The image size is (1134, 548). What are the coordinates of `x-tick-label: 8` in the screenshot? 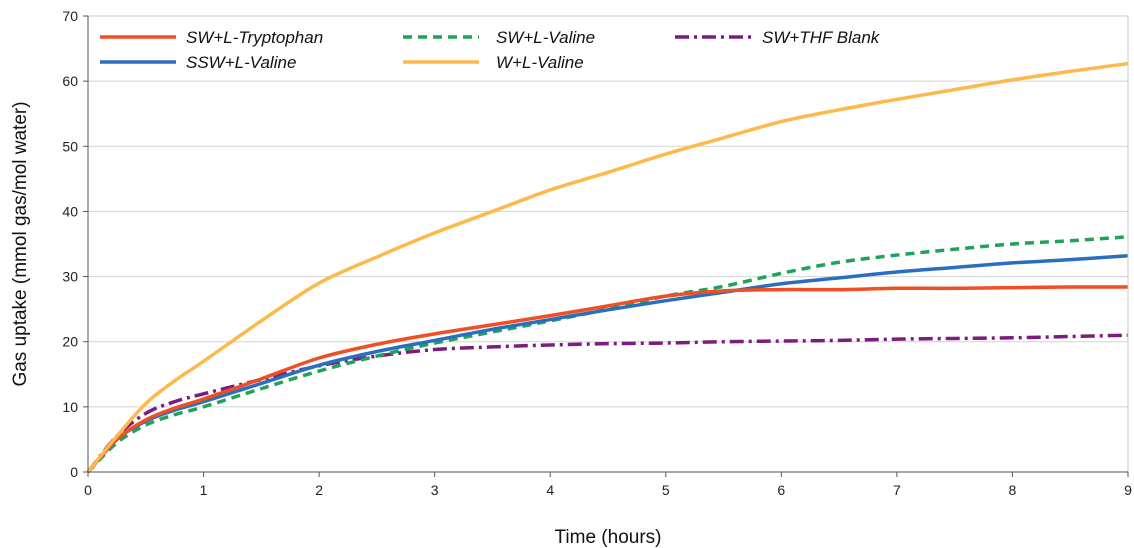 It's located at (1013, 490).